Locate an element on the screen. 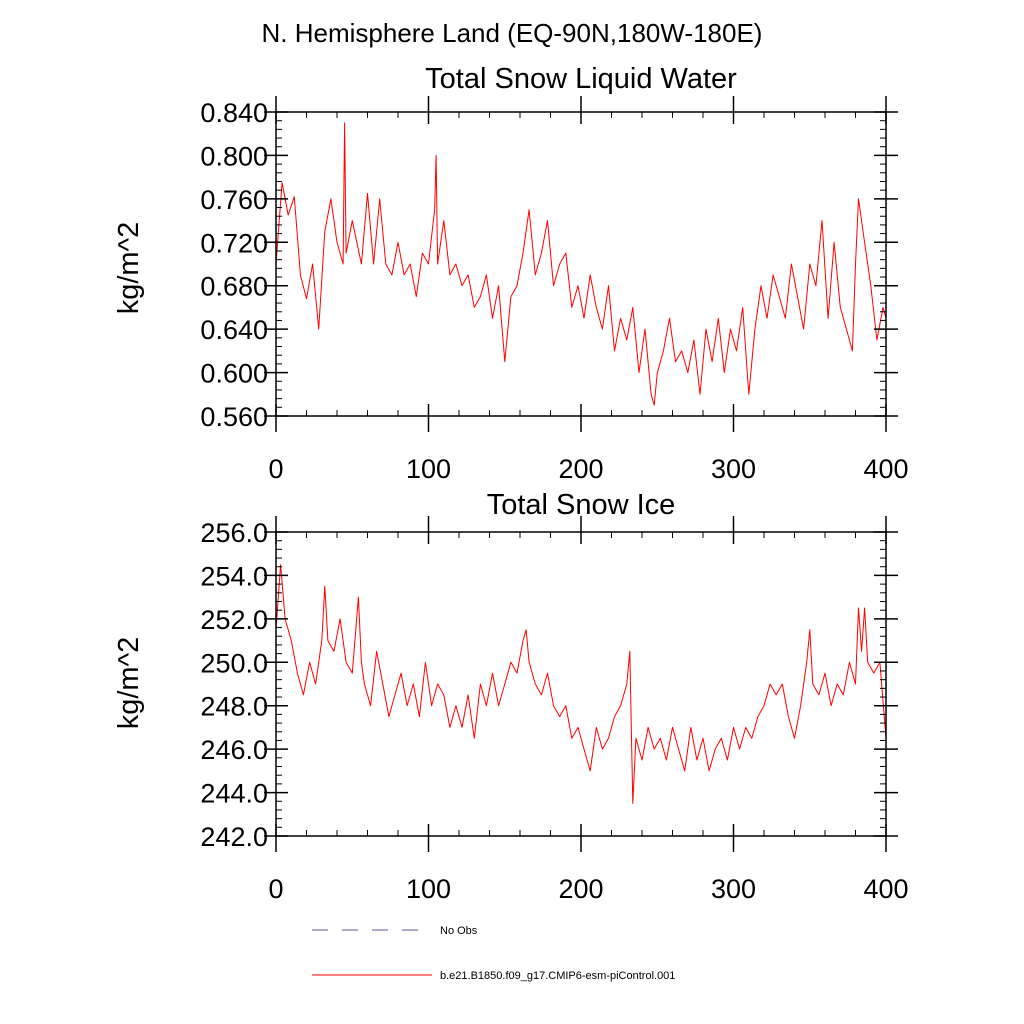 The image size is (1024, 1024). y-tick-label: 0.720 is located at coordinates (234, 243).